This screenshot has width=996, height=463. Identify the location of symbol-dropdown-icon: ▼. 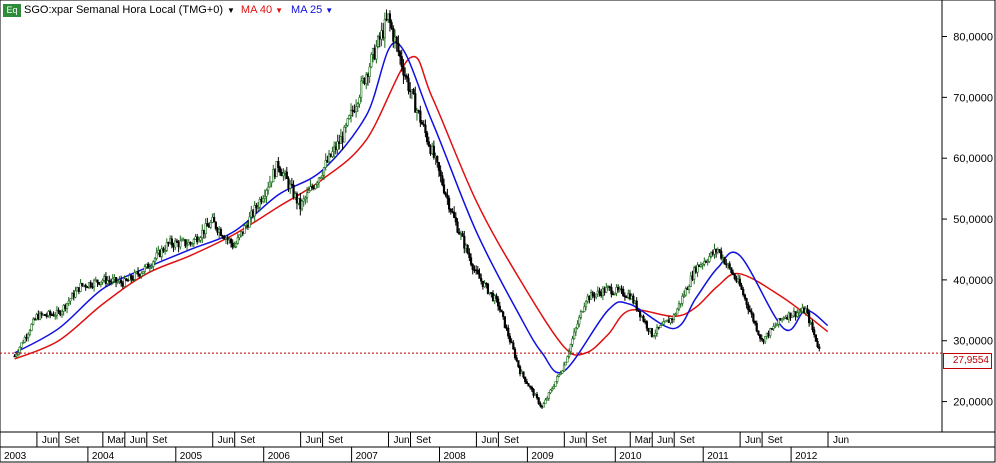
(231, 10).